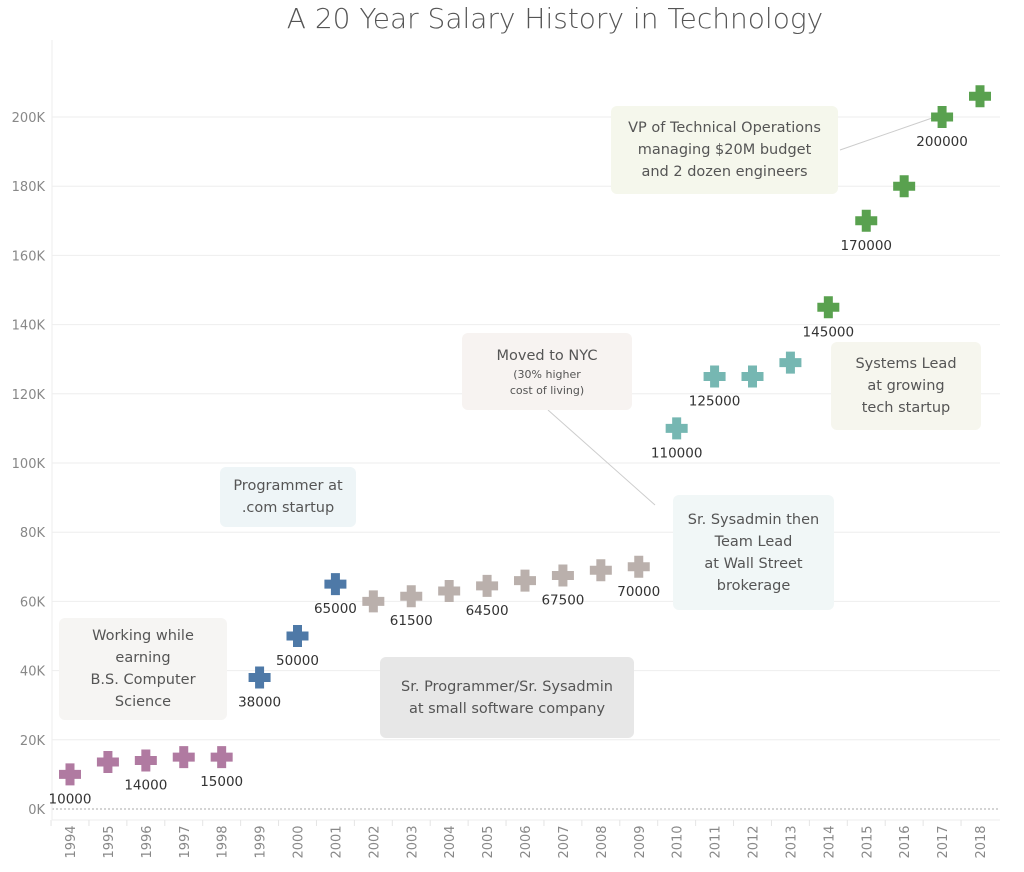  Describe the element at coordinates (555, 18) in the screenshot. I see `chart-title: A 20 Year Salary History in Technology` at that location.